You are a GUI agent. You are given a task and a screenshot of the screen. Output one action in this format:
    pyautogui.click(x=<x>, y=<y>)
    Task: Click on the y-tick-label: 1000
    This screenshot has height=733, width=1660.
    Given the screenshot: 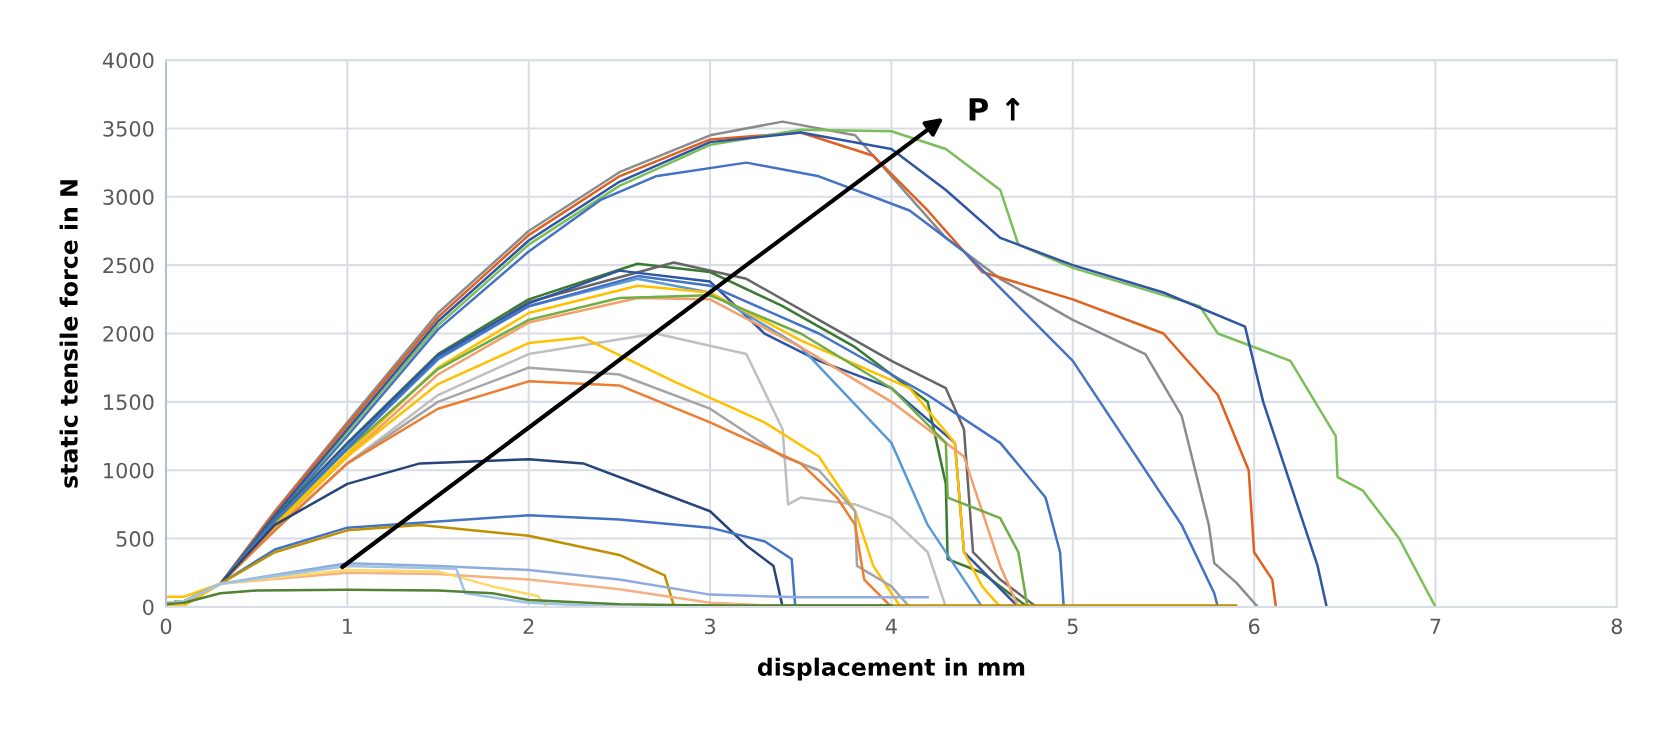 What is the action you would take?
    pyautogui.click(x=129, y=470)
    